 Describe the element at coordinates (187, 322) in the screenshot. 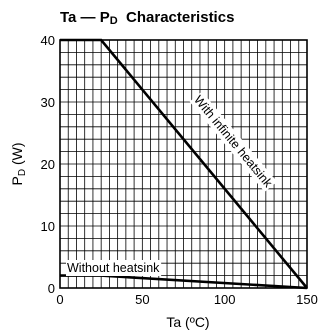

I see `x-axis-label: Ta (ºC)` at that location.